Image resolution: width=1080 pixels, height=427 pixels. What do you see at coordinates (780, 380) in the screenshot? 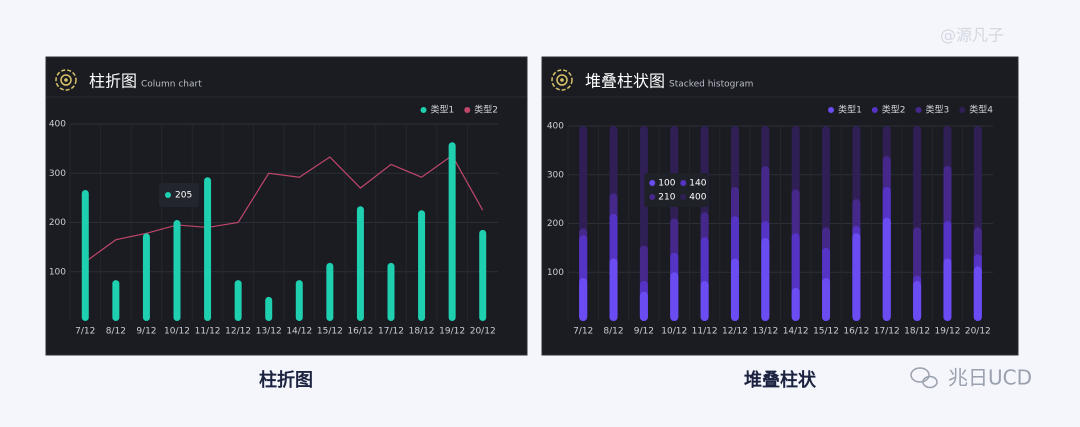
I see `caption: 堆叠柱状` at bounding box center [780, 380].